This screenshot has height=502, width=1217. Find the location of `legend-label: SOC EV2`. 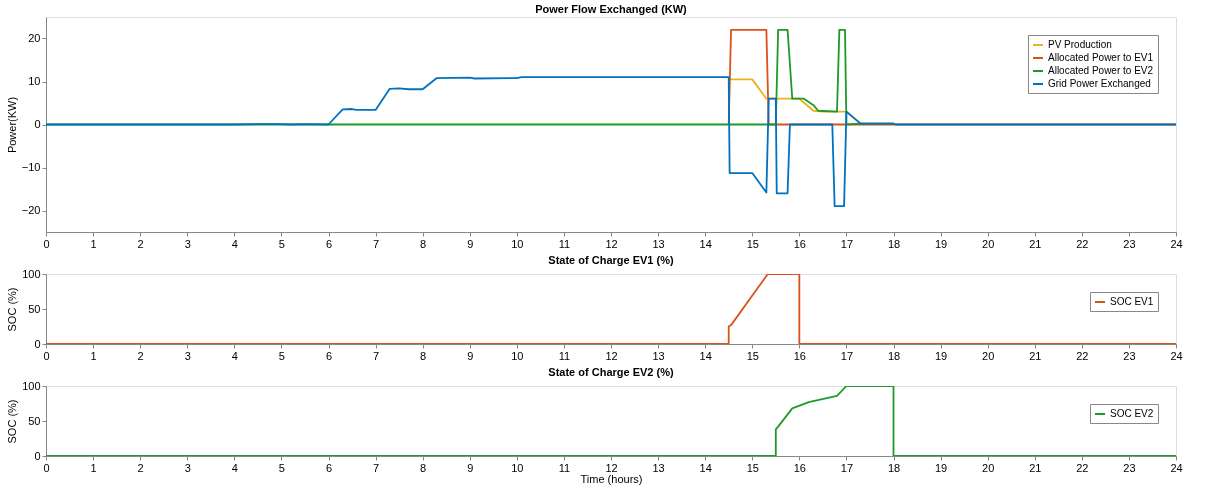

legend-label: SOC EV2 is located at coordinates (1132, 413).